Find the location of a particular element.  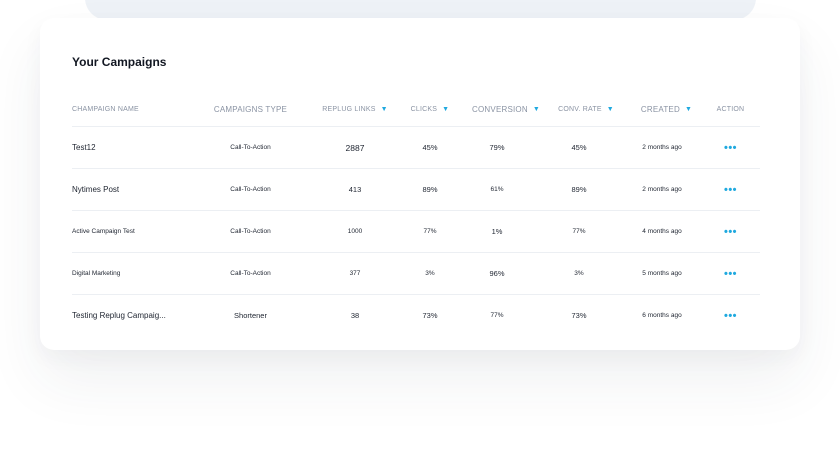

conversion-value: 77% is located at coordinates (497, 315).